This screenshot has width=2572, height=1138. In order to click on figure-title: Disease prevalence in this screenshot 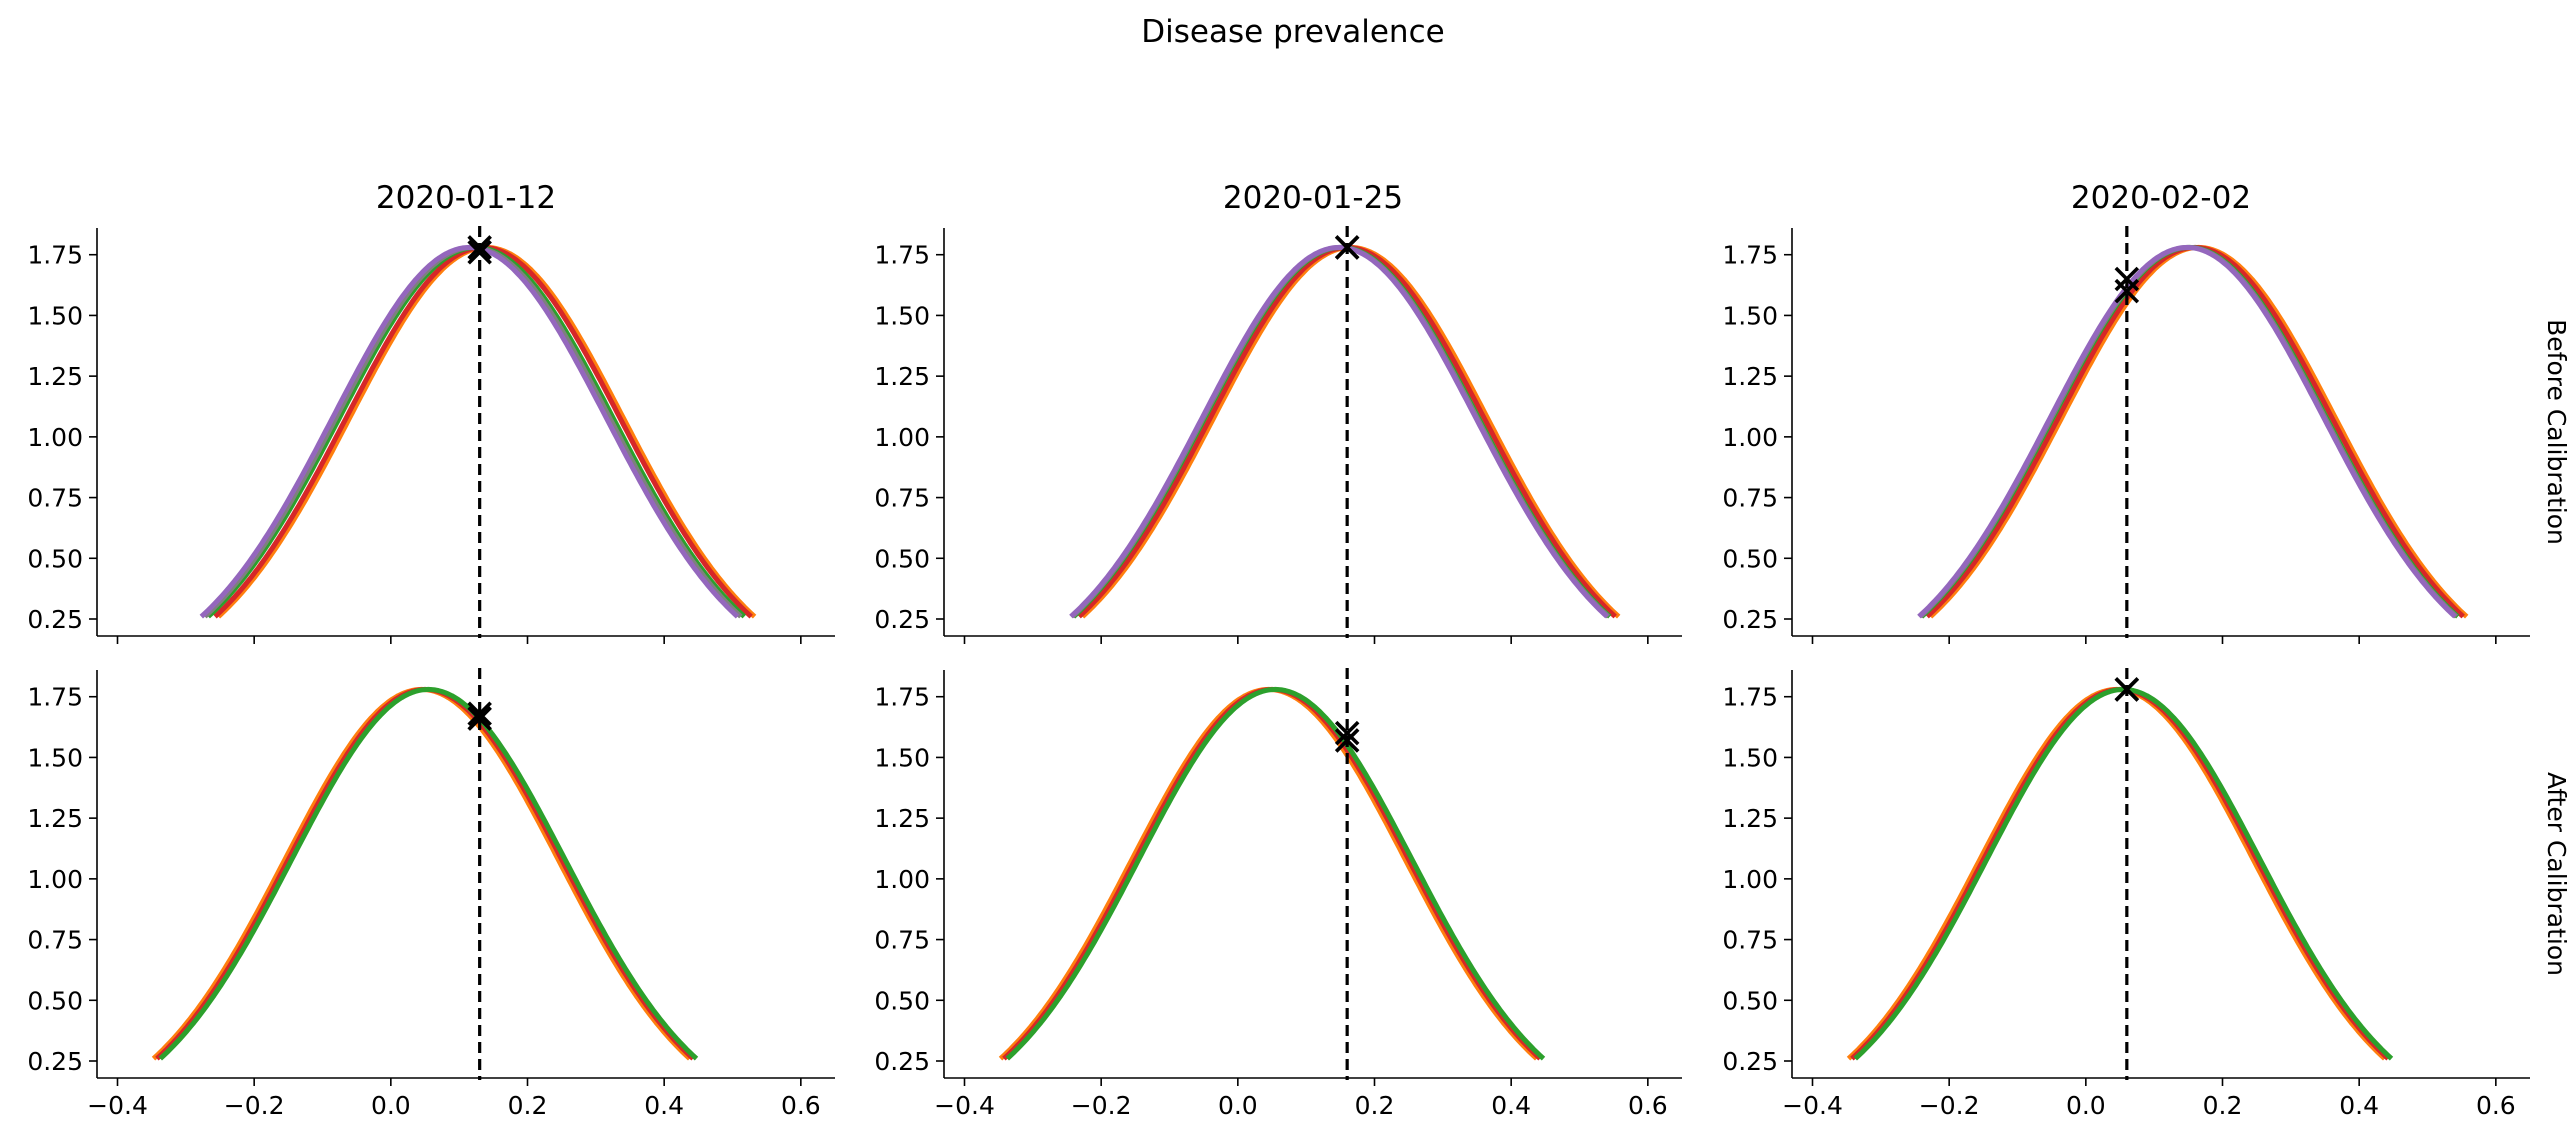, I will do `click(1292, 32)`.